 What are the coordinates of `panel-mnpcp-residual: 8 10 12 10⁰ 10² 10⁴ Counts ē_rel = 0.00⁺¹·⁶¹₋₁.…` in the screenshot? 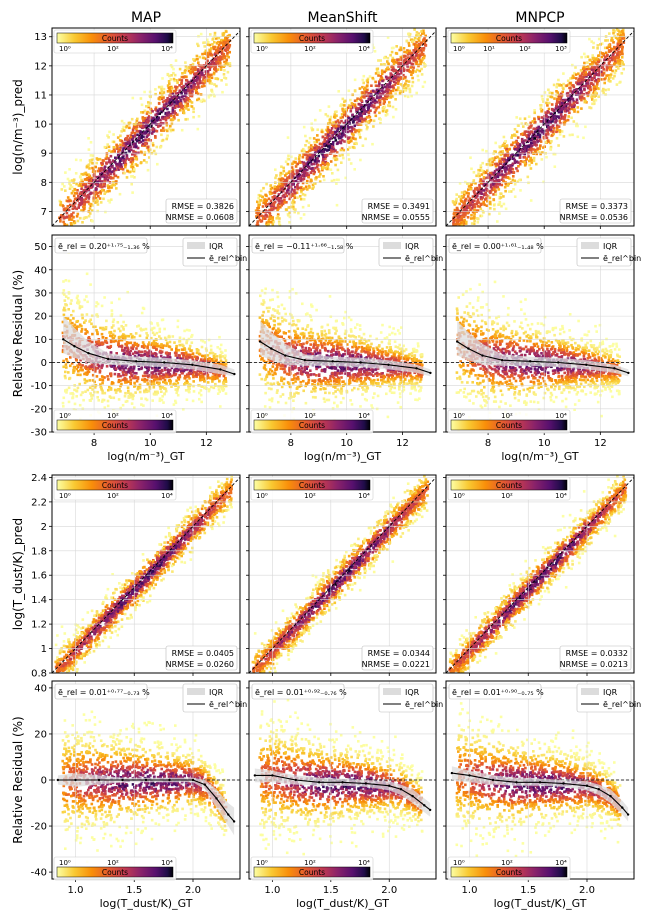 It's located at (542, 348).